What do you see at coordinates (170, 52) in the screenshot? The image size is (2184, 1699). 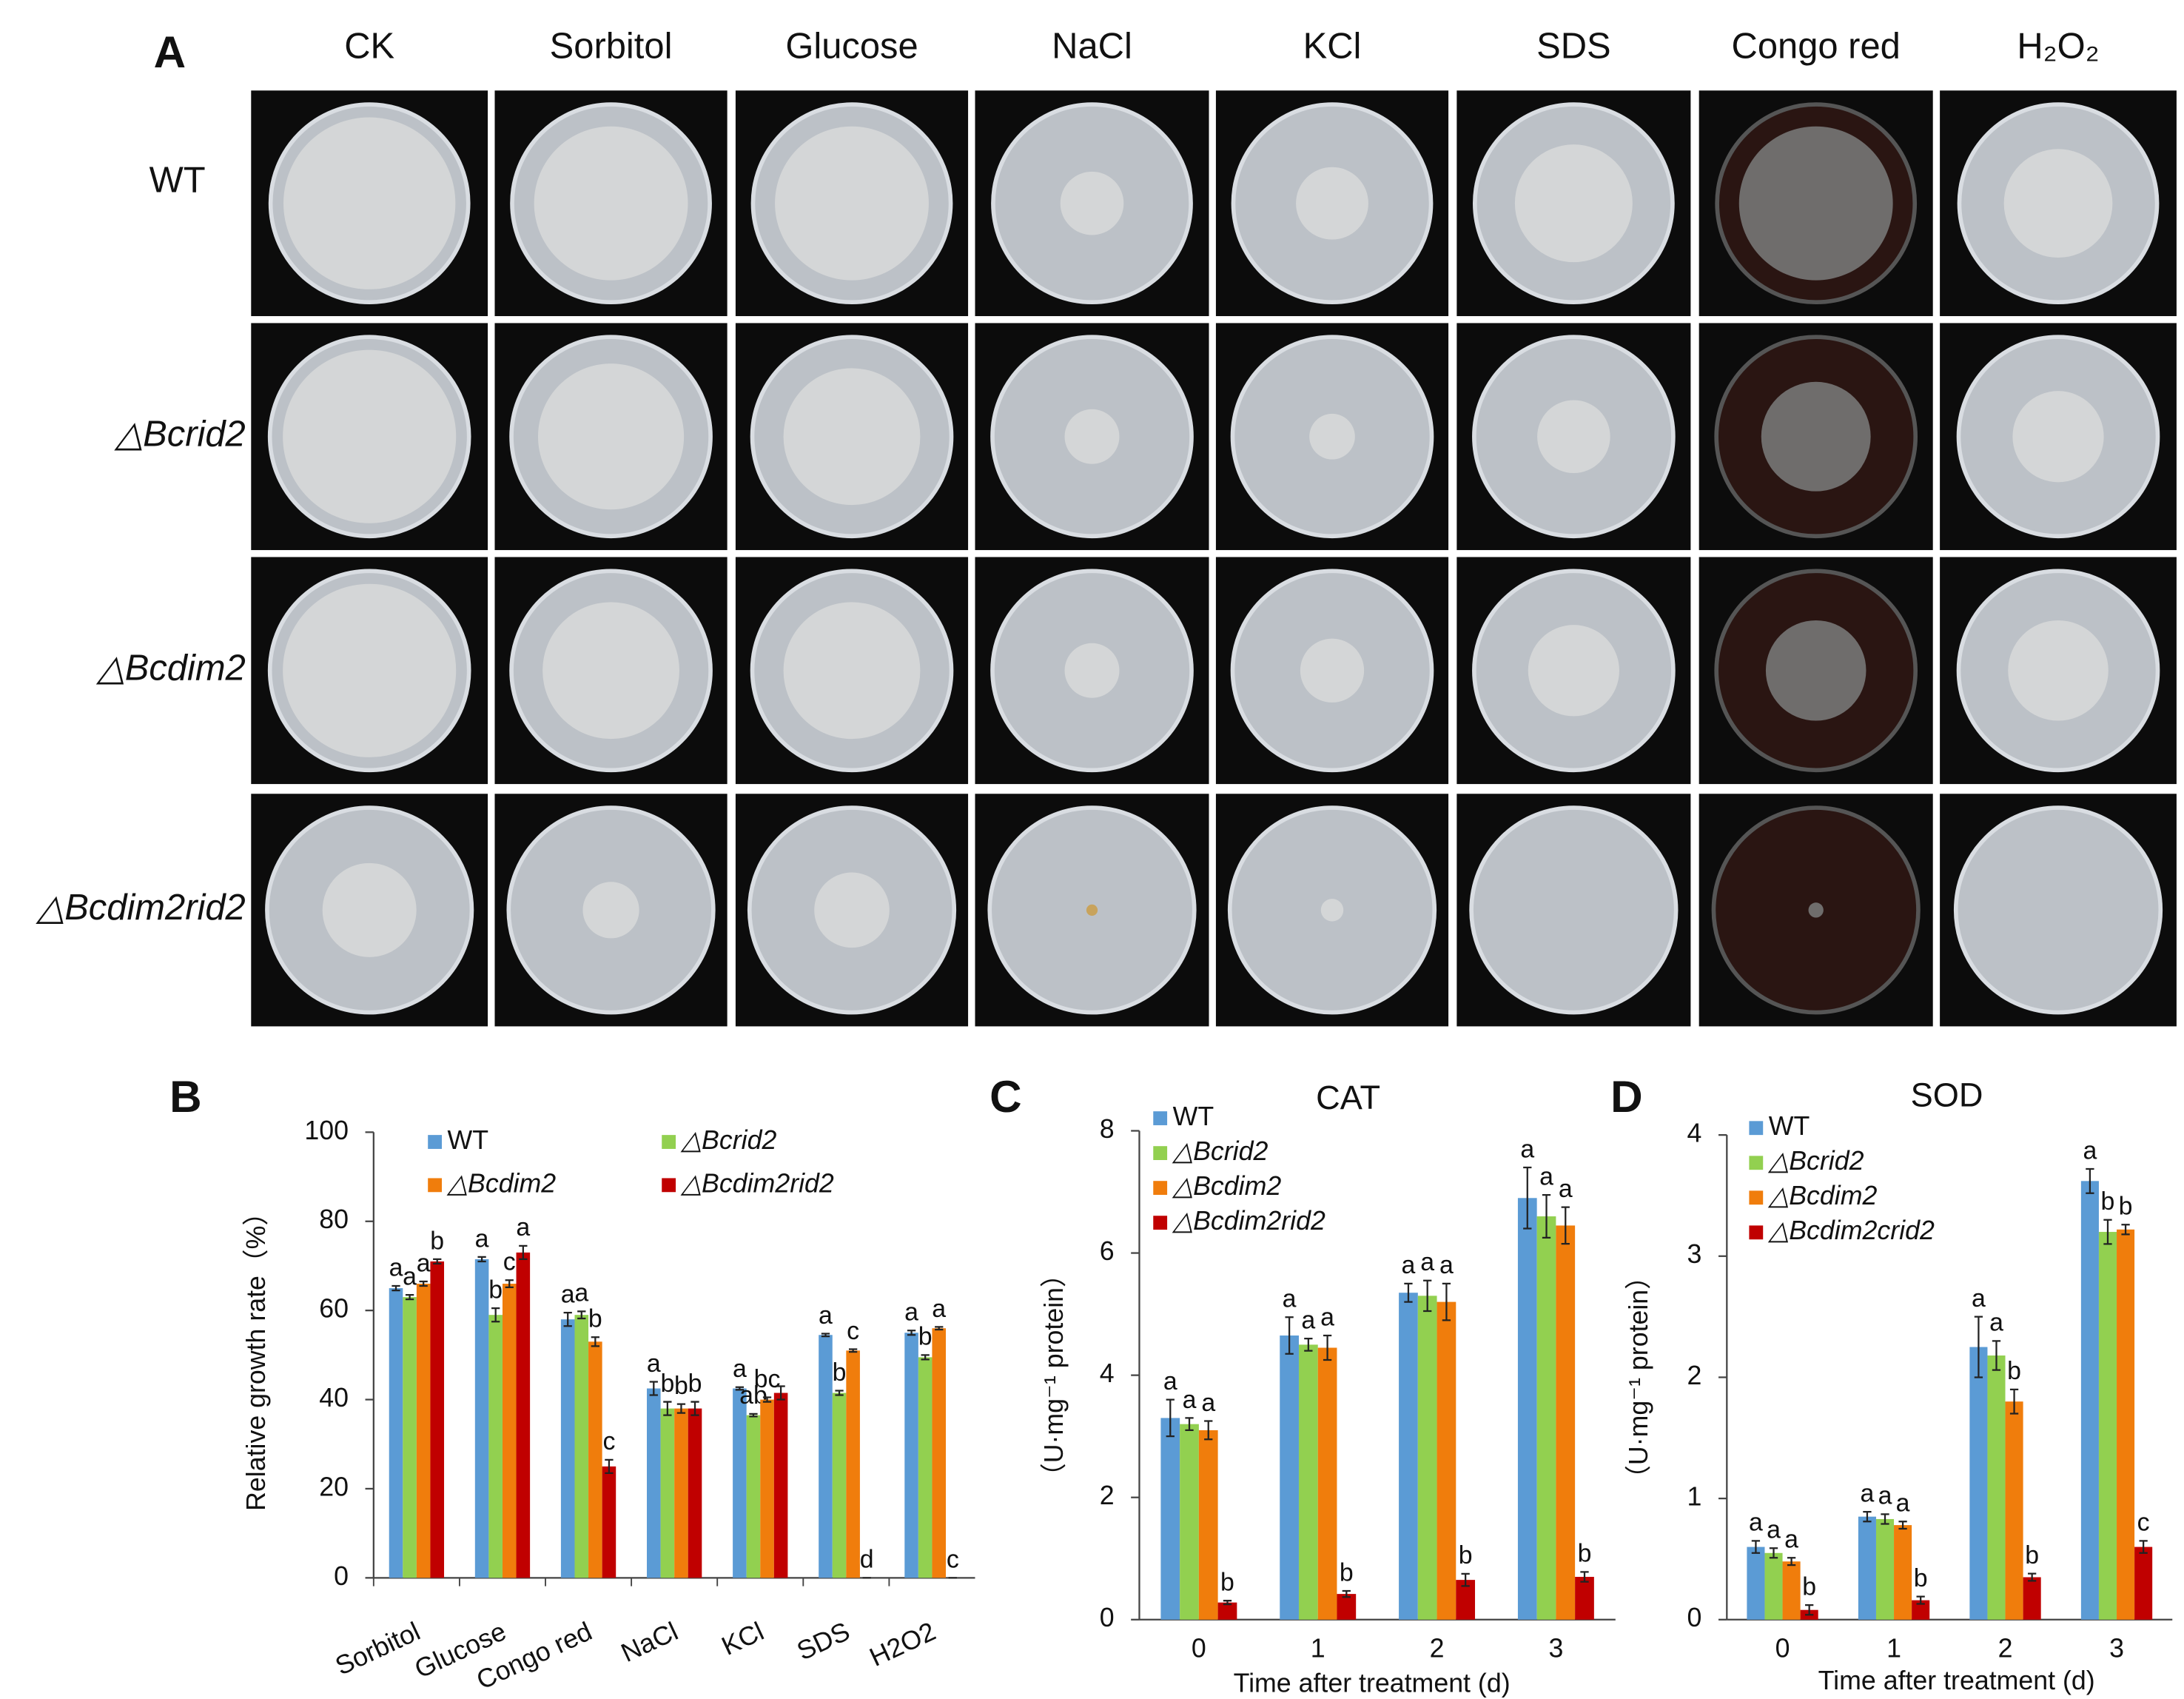 I see `panel-label: A` at bounding box center [170, 52].